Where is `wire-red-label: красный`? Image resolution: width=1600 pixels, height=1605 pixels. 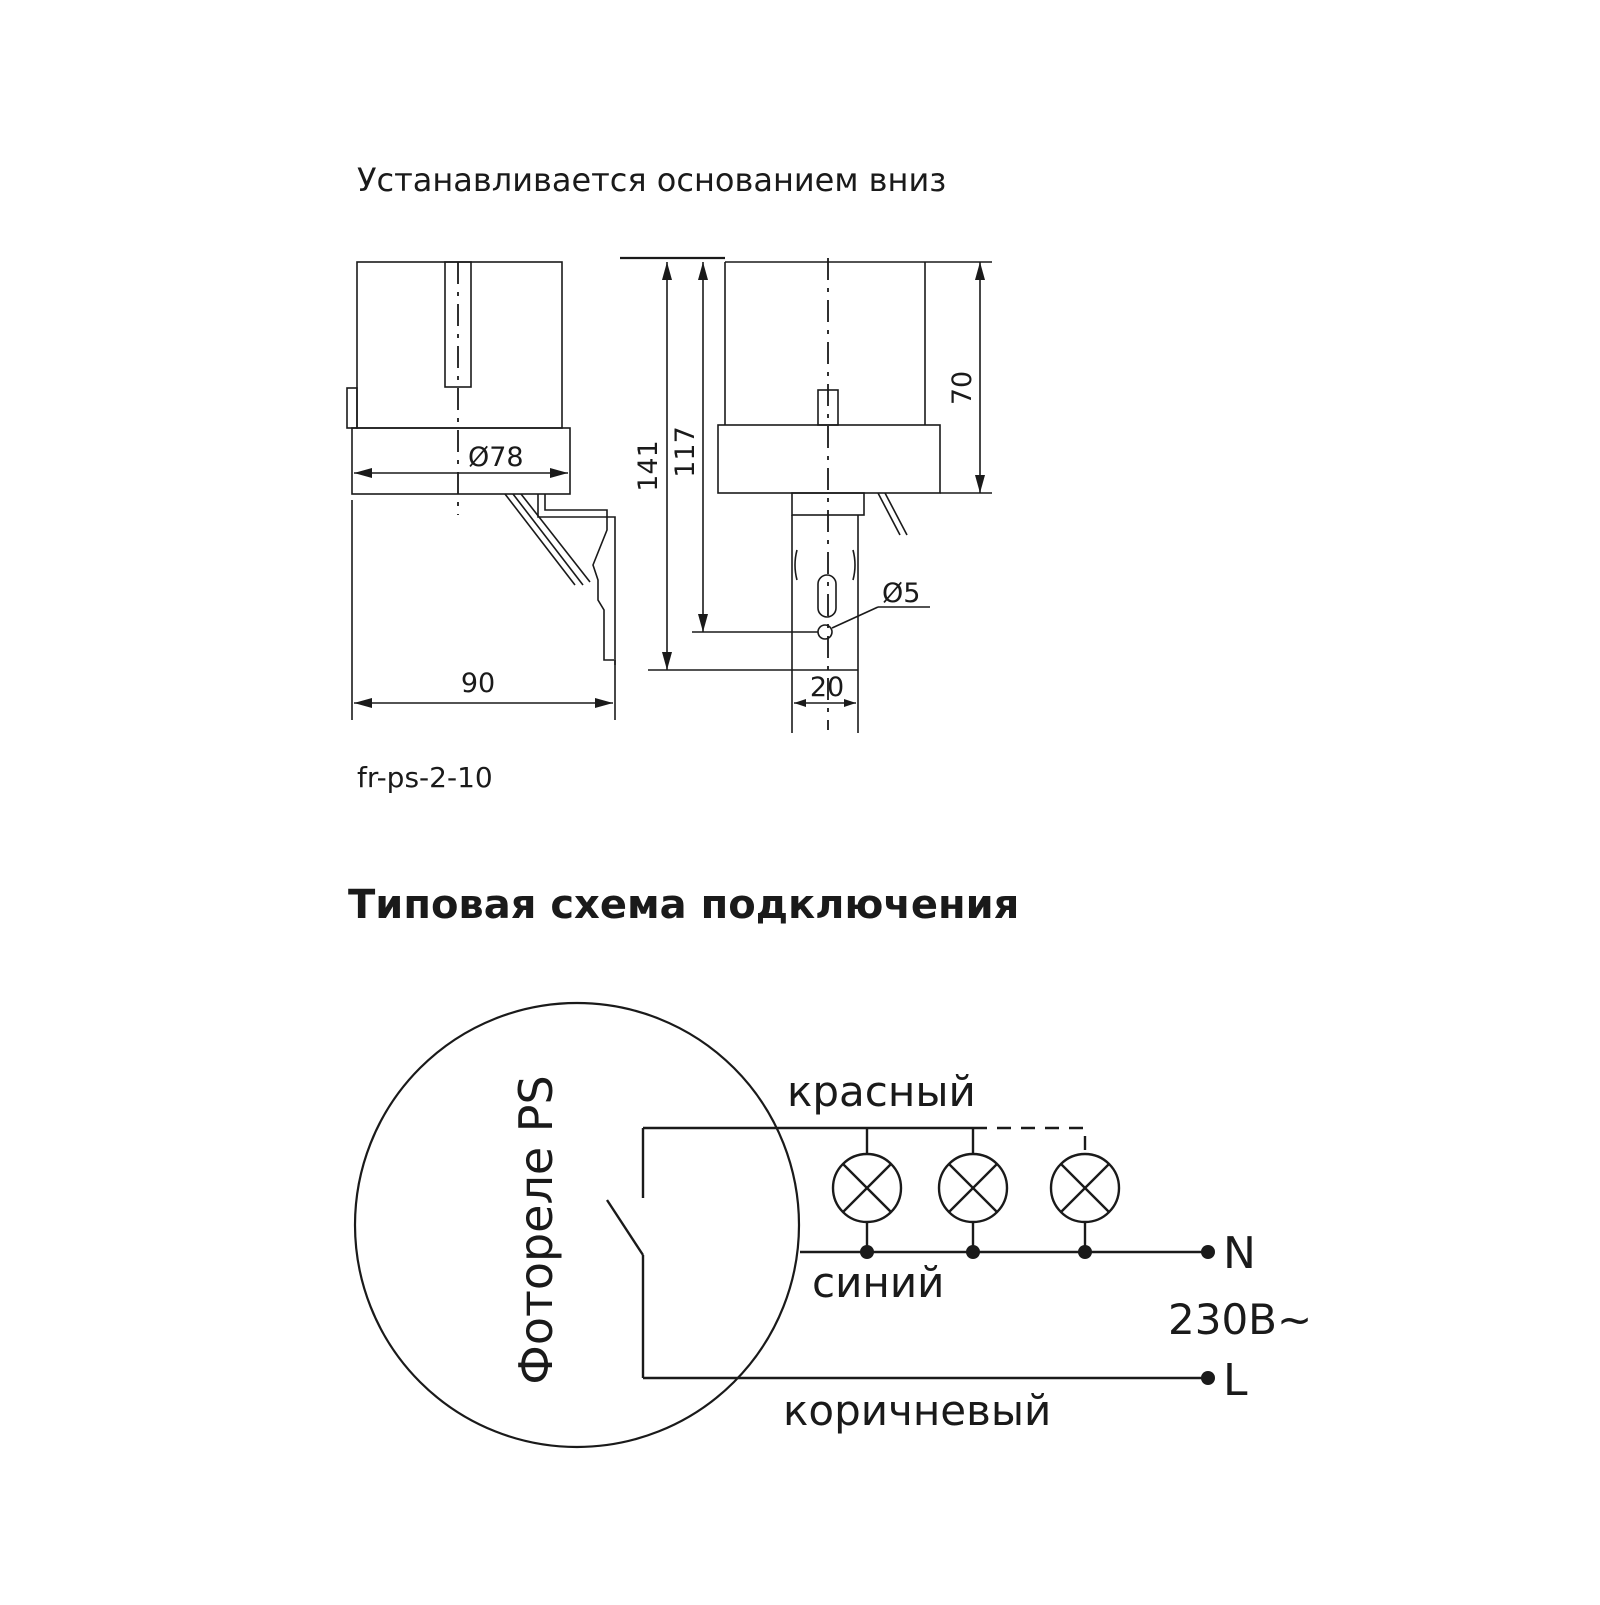 wire-red-label: красный is located at coordinates (881, 1091).